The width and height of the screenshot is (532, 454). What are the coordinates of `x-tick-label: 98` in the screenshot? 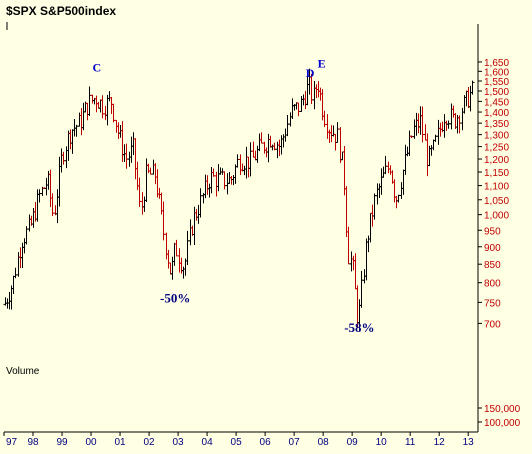 It's located at (33, 442).